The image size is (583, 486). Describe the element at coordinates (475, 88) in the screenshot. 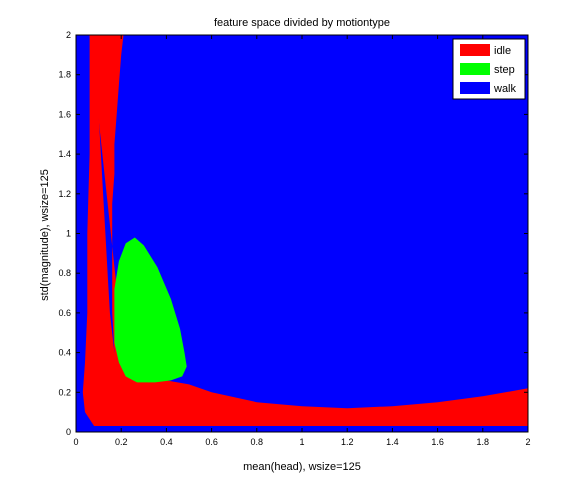

I see `legend-swatch-walk` at that location.